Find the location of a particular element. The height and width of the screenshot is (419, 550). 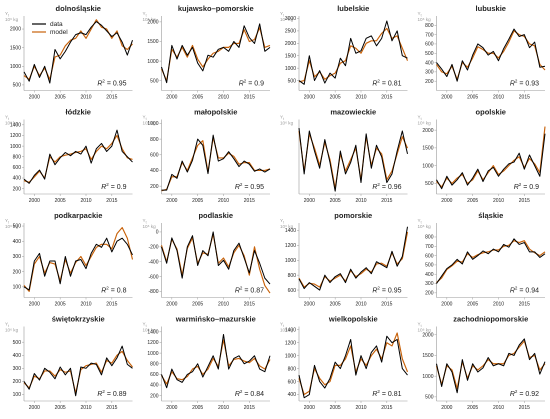

y-tick-label: 400 is located at coordinates (17, 356).